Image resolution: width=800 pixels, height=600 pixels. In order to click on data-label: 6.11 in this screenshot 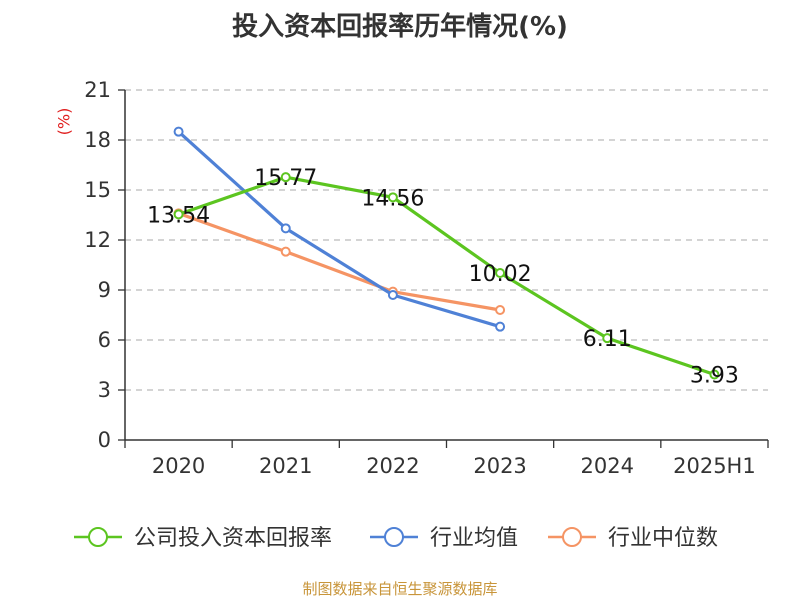, I will do `click(607, 339)`.